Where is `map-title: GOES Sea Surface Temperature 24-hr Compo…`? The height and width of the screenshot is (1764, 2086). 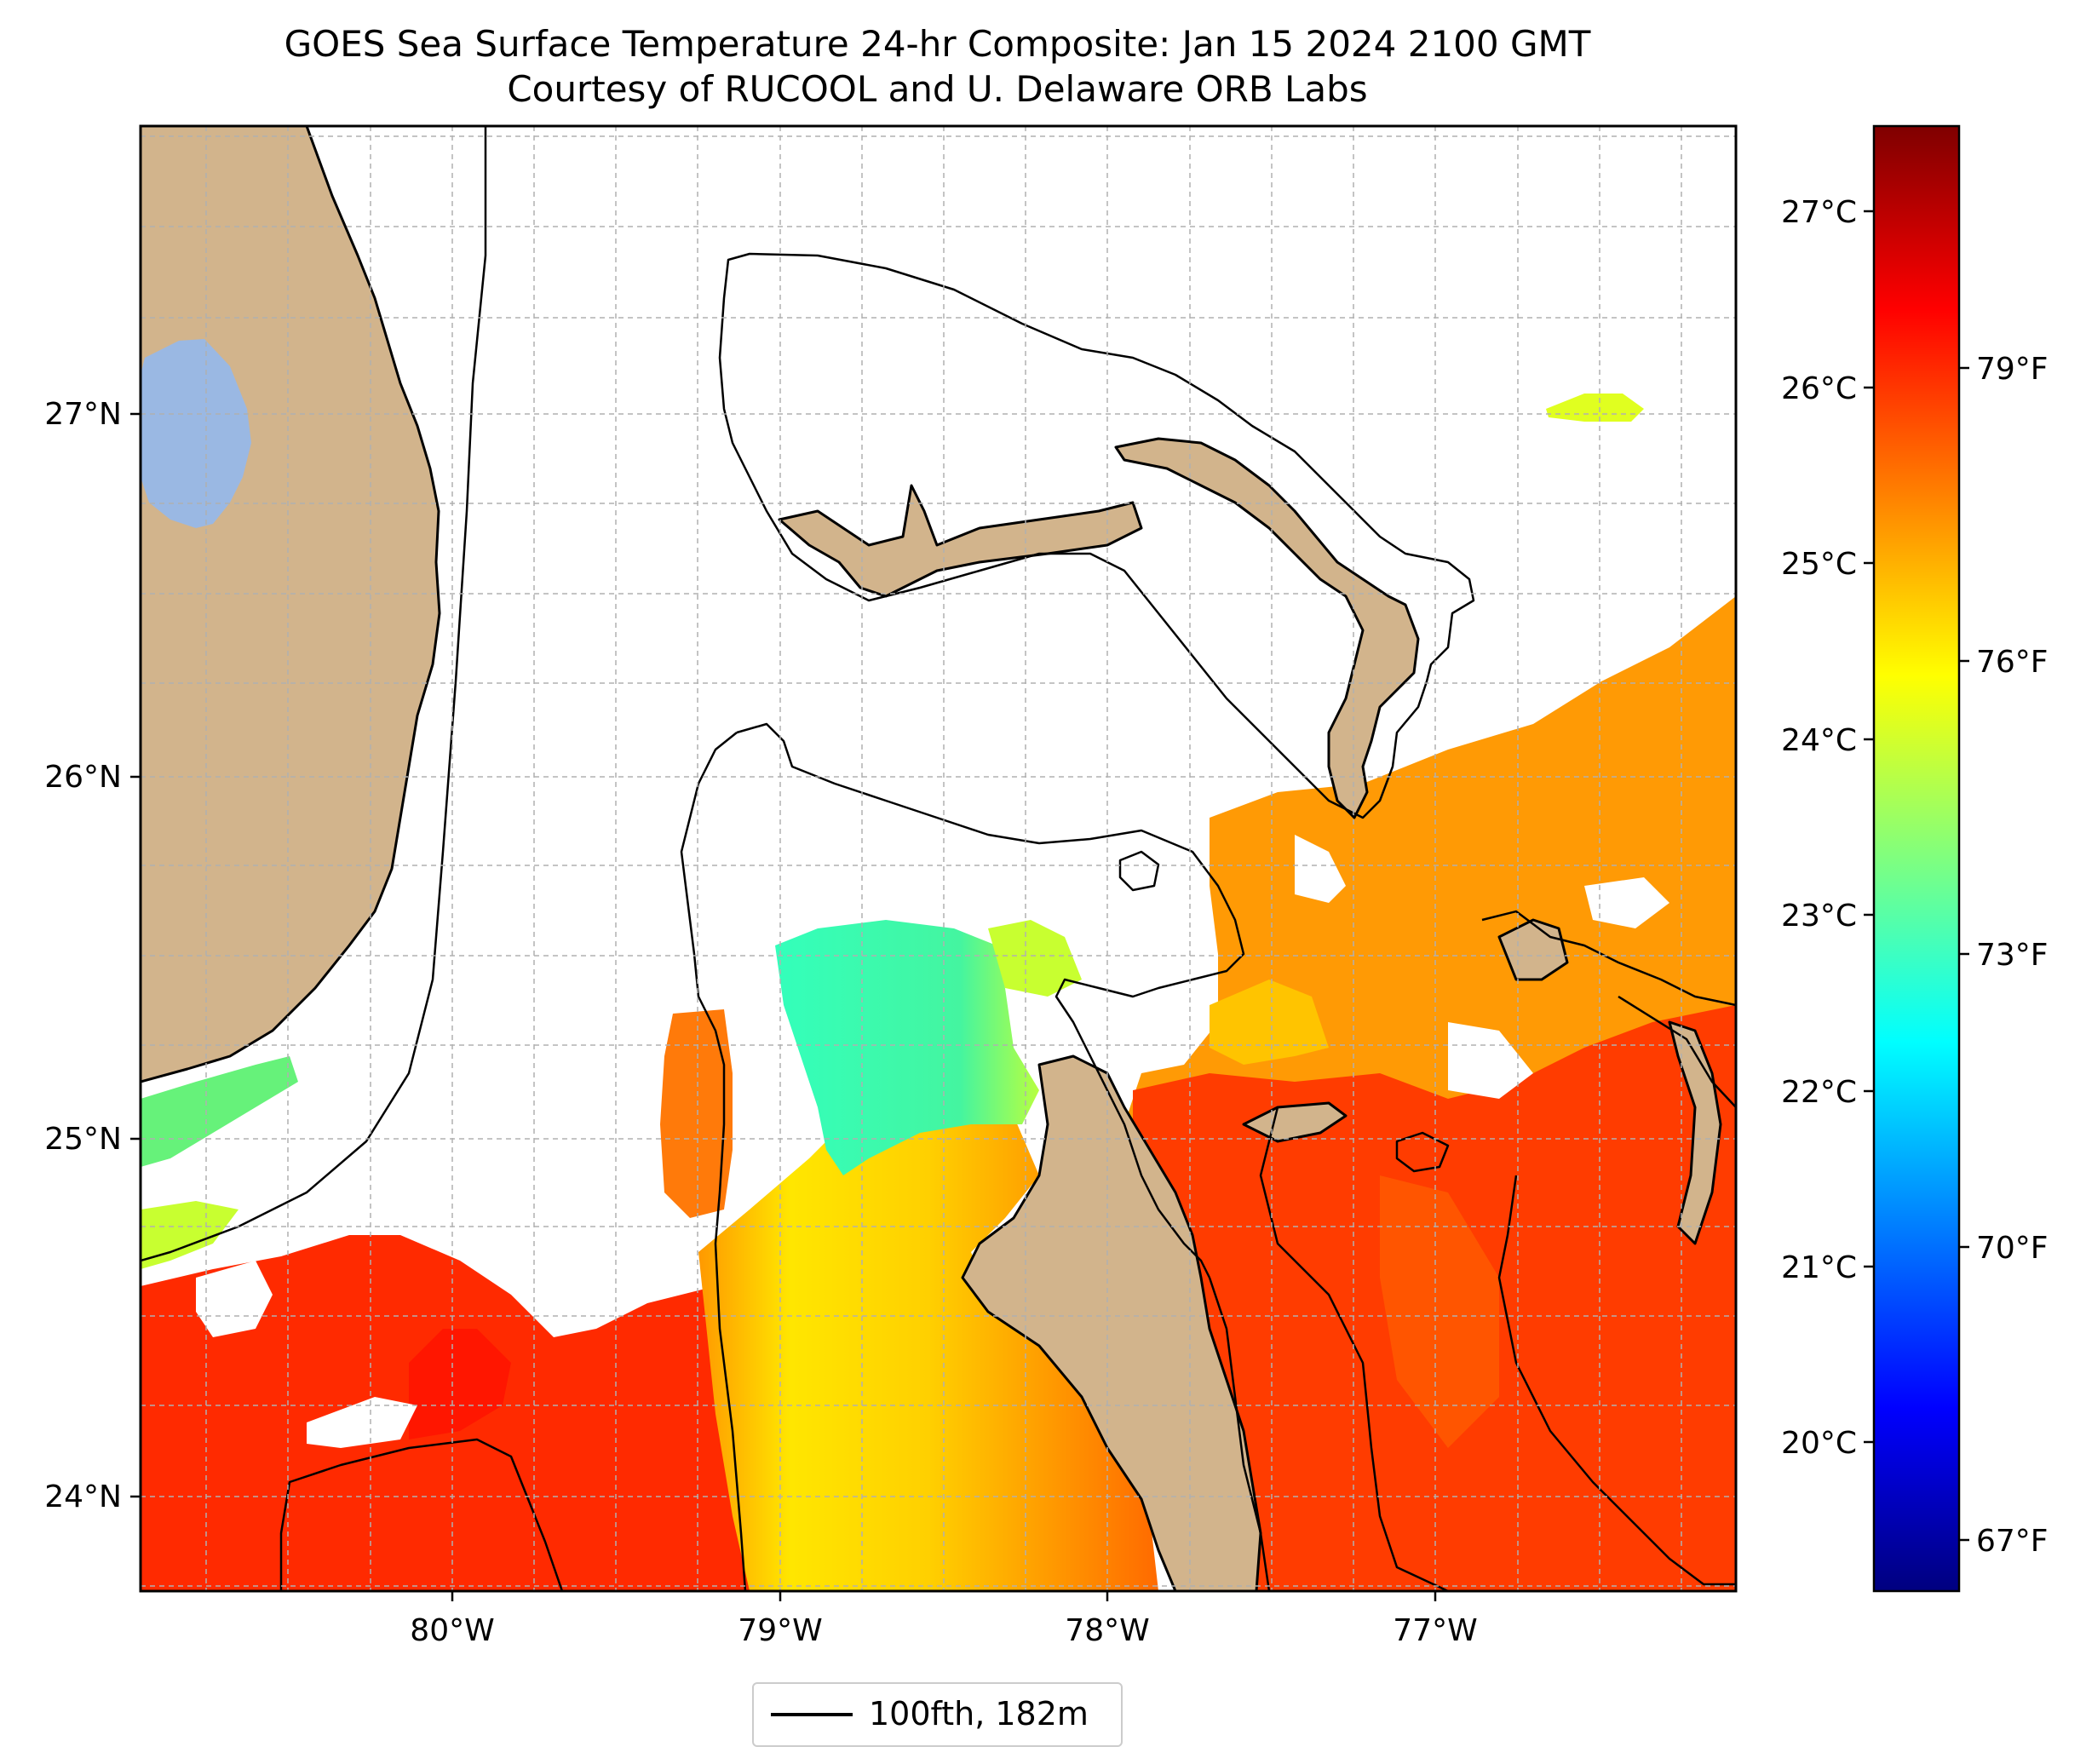 map-title: GOES Sea Surface Temperature 24-hr Compo… is located at coordinates (937, 44).